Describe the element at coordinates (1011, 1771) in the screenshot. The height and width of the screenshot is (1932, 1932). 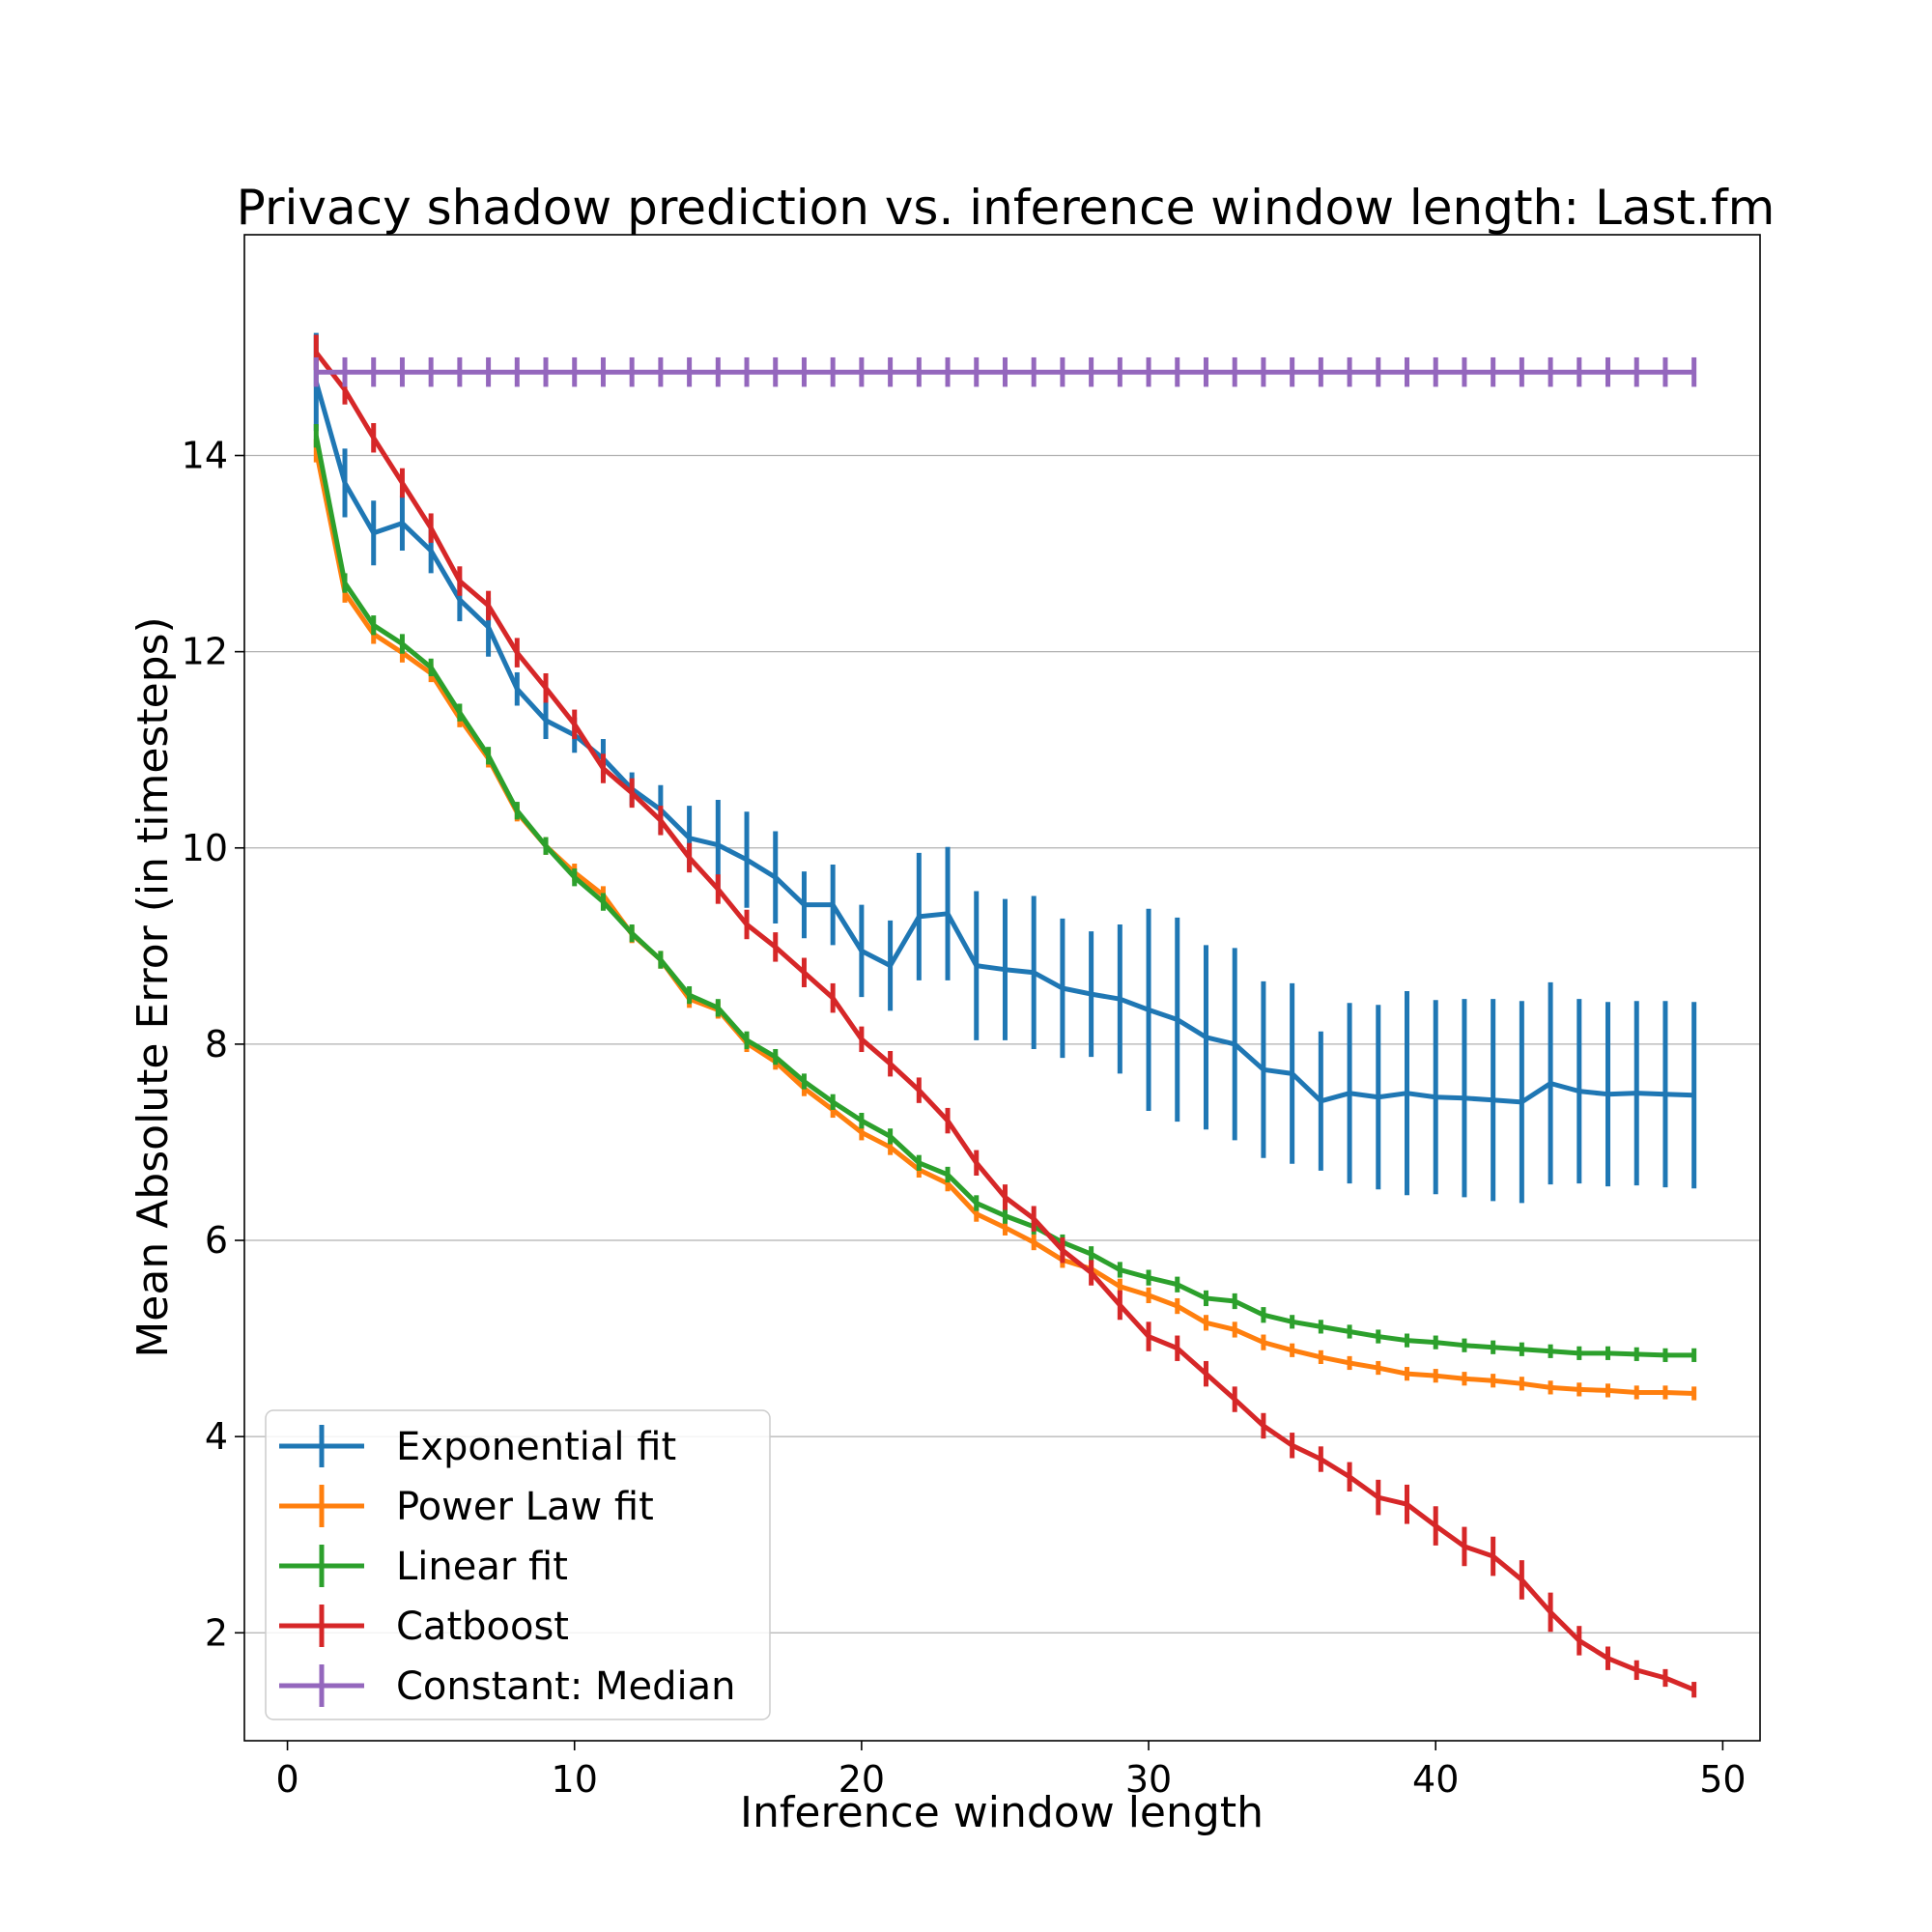
I see `x-axis: 0 10 20 30 40 50` at that location.